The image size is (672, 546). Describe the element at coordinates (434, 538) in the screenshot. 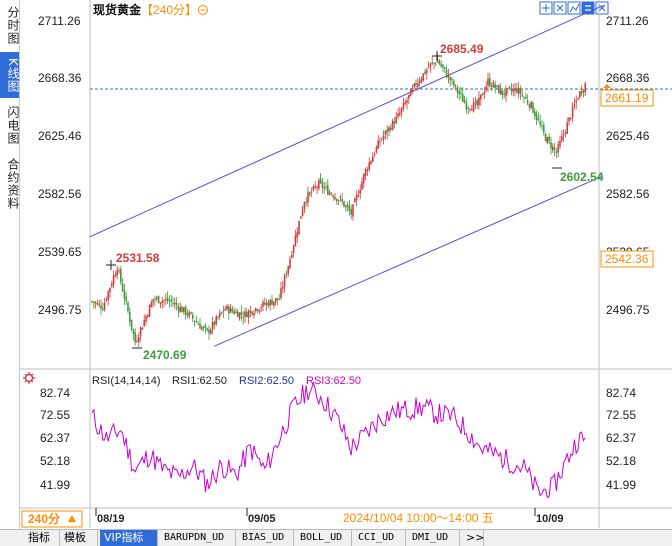

I see `tab-dmi: DMI_UD` at that location.